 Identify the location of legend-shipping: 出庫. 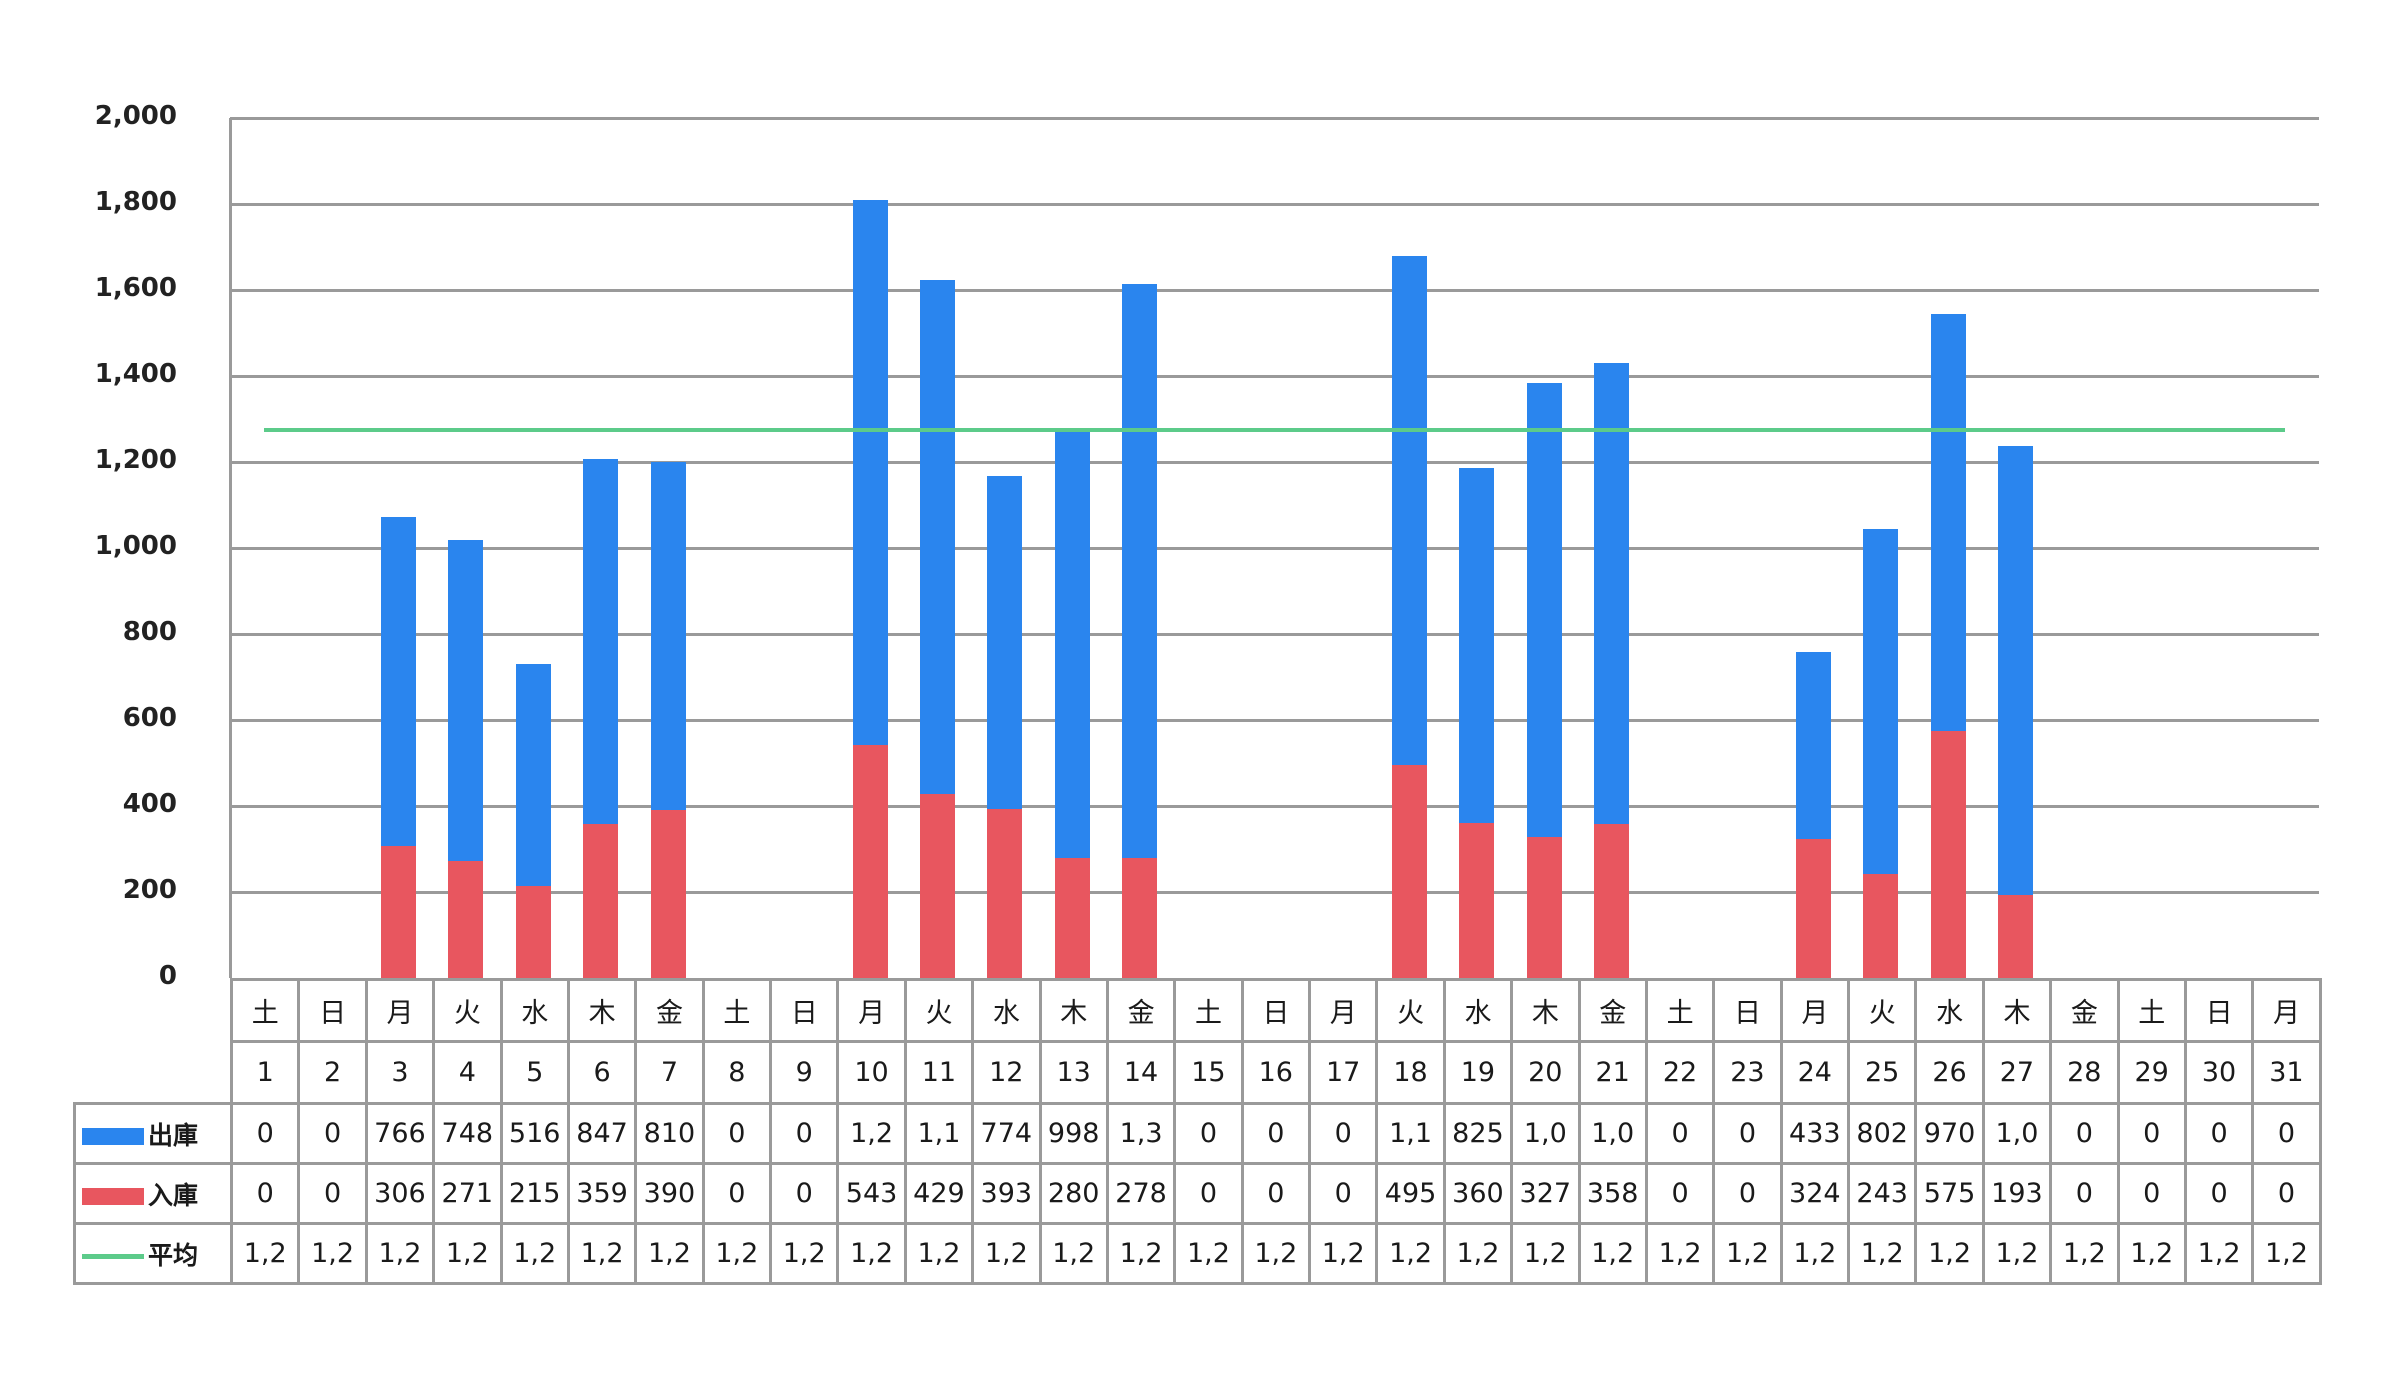
(153, 1133).